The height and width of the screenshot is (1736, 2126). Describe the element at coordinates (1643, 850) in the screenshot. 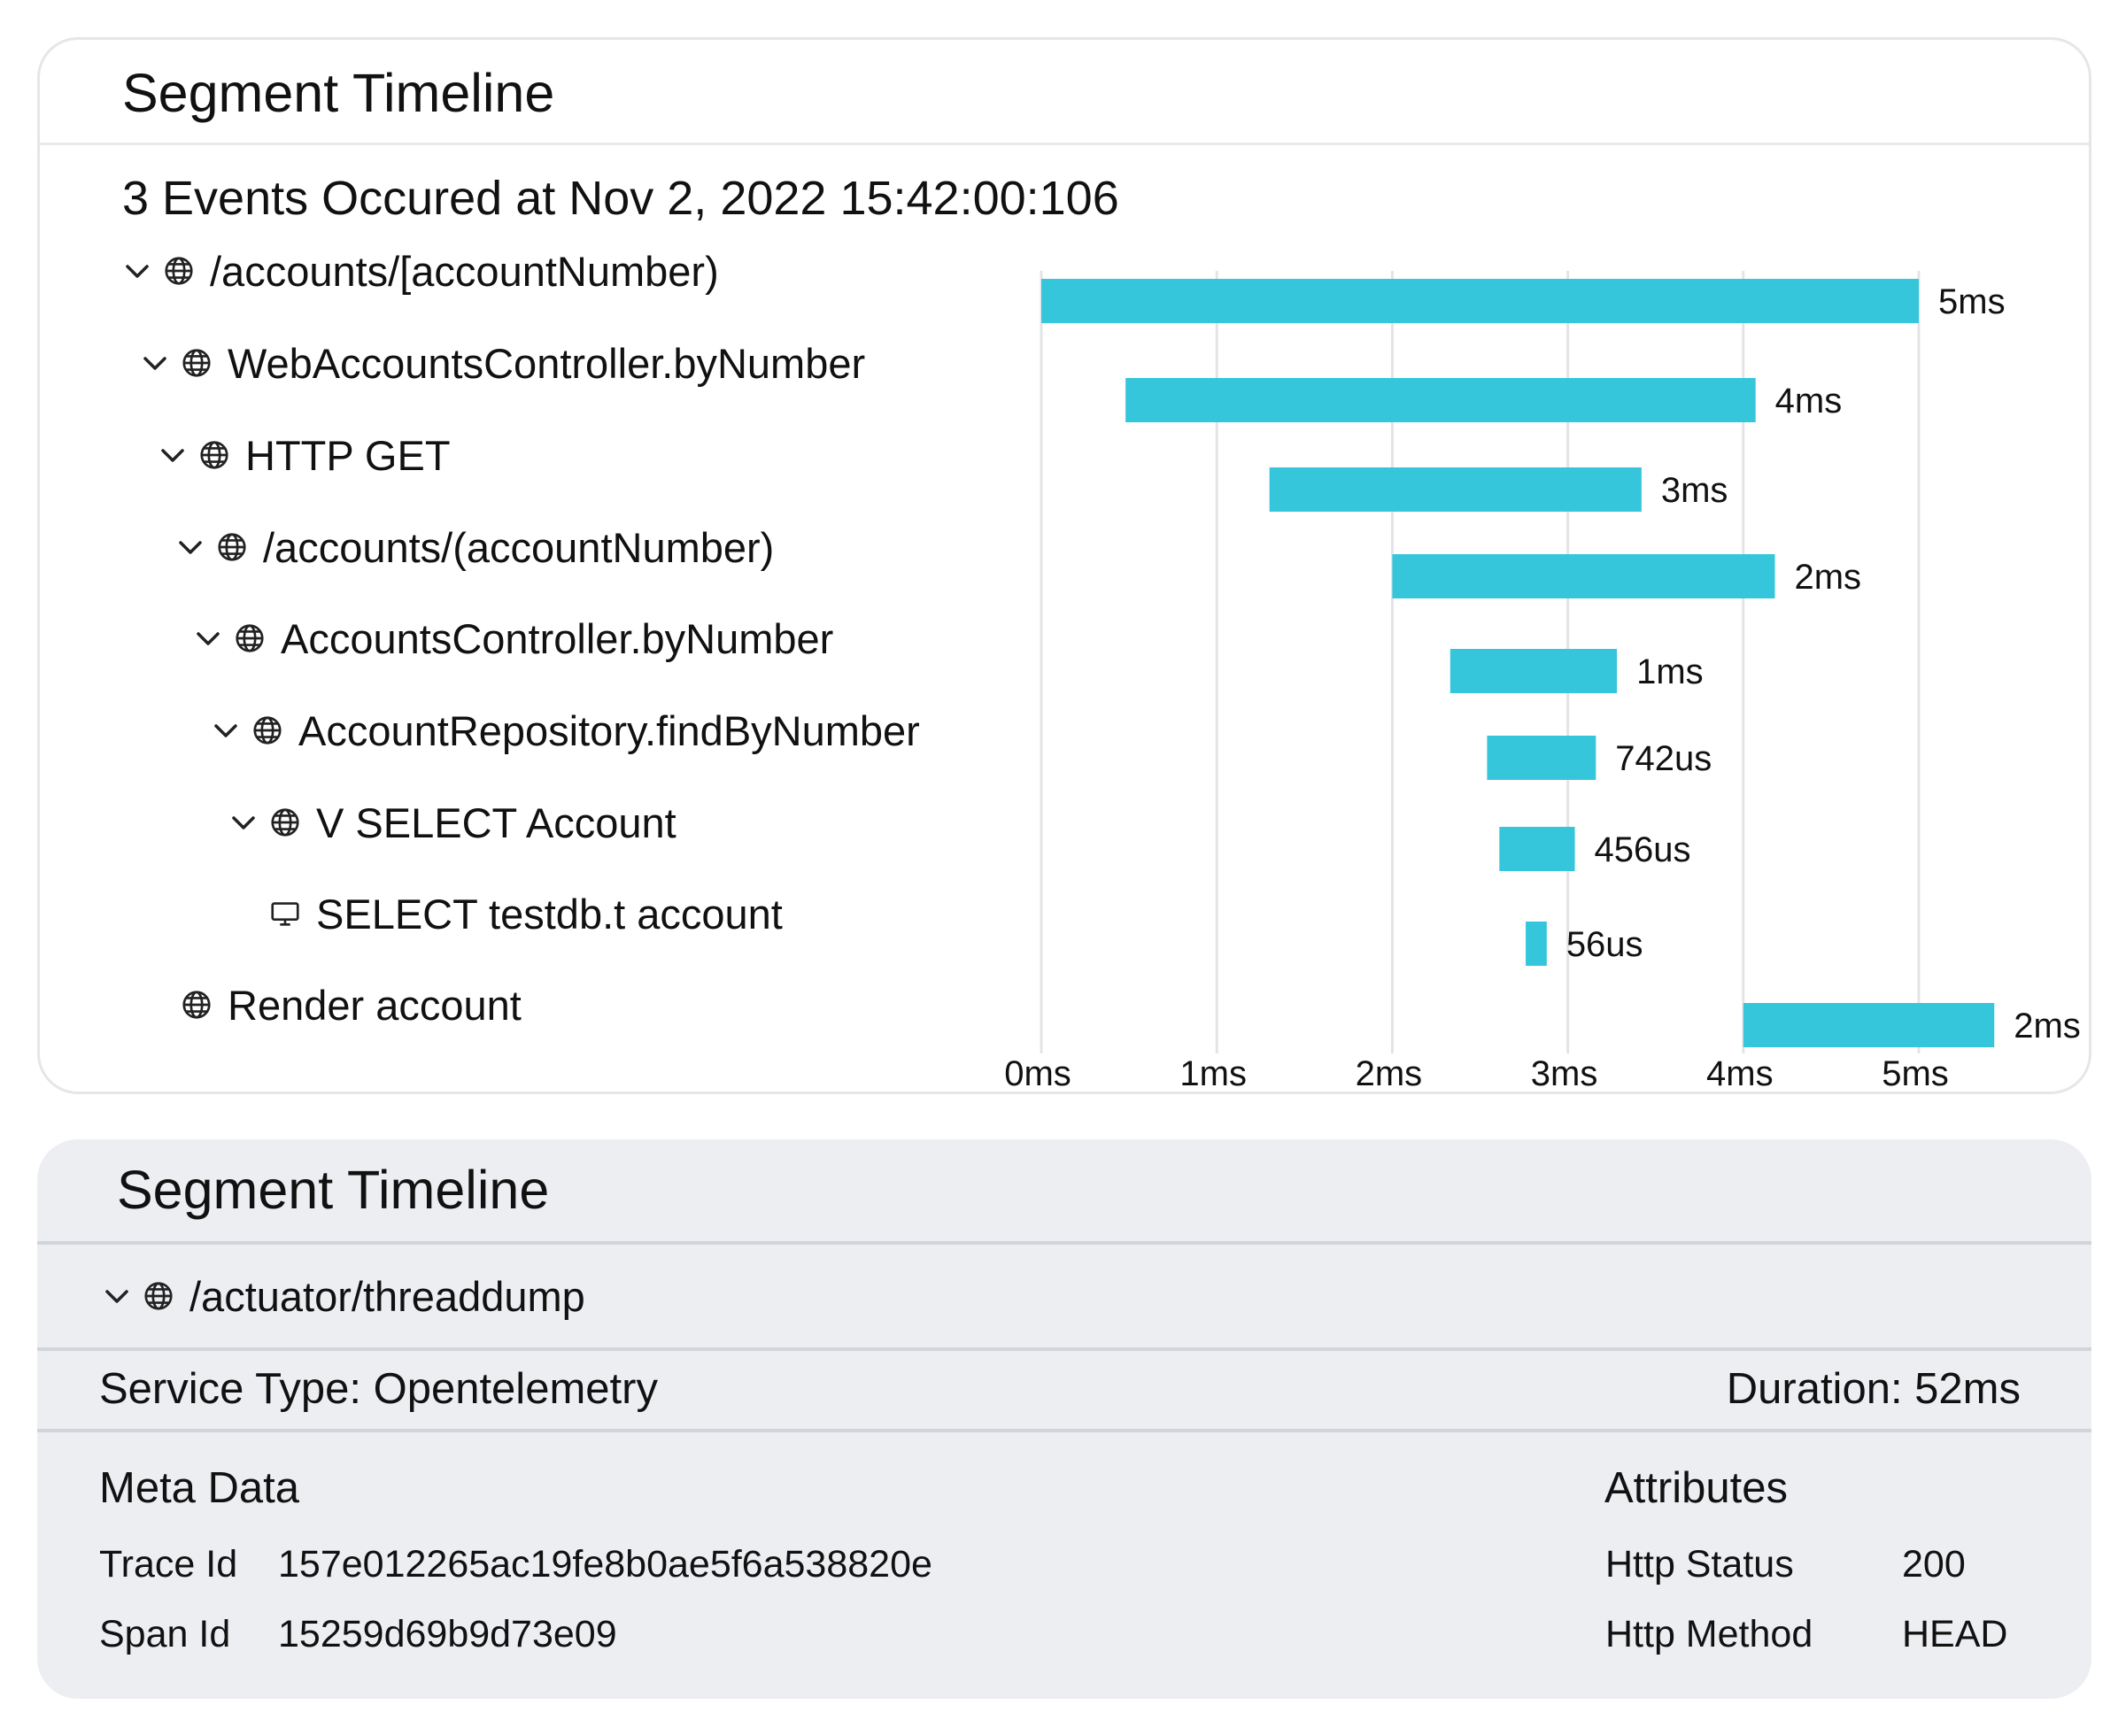

I see `segment-duration-label: 456us` at that location.